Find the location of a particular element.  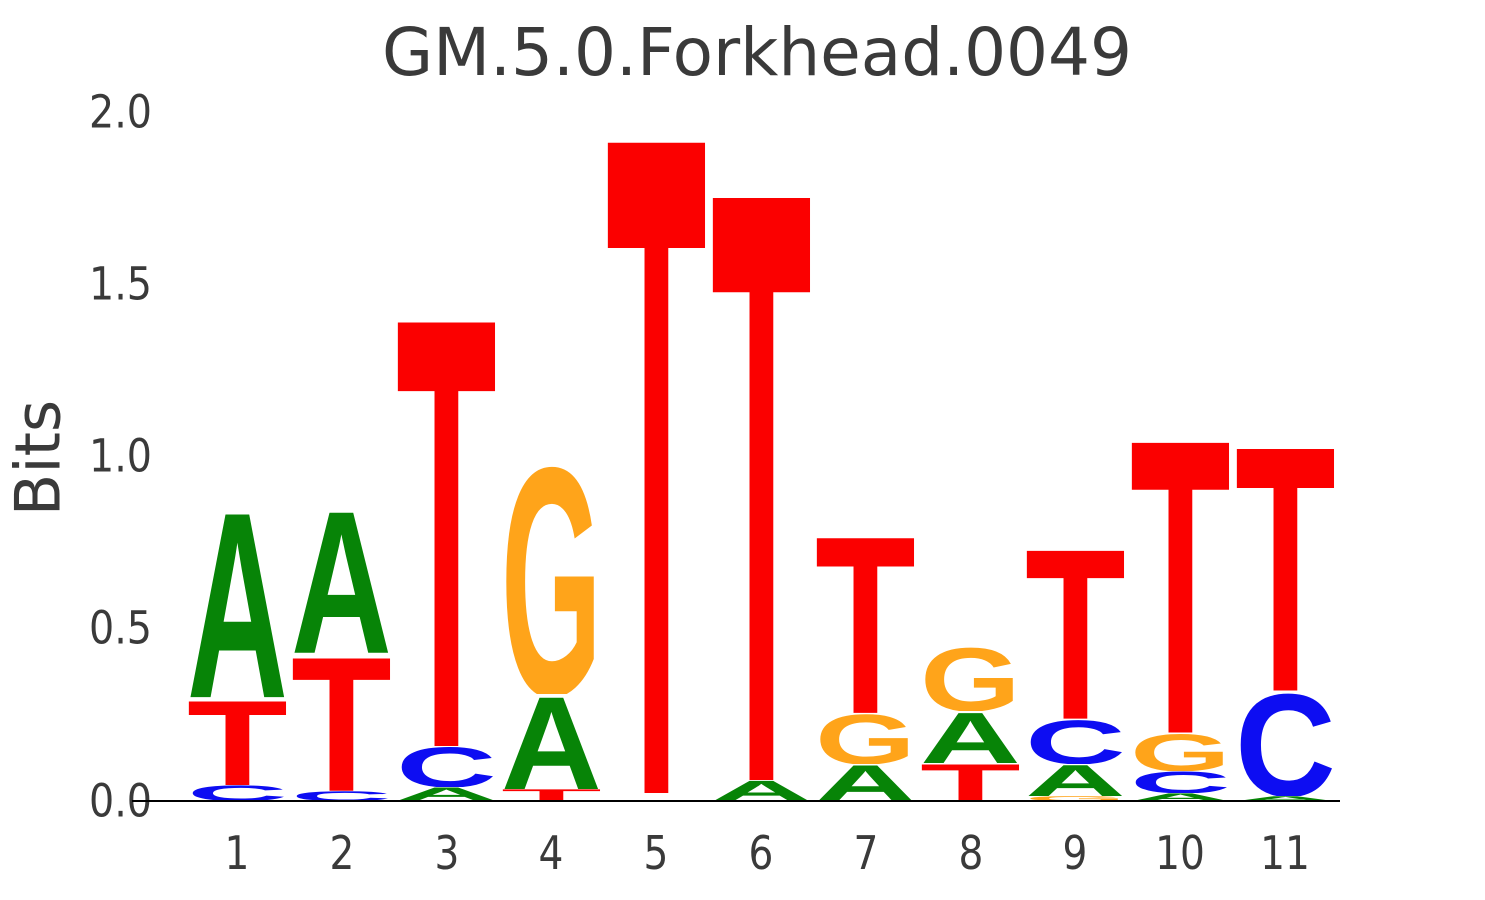

x-tick-label: 7 is located at coordinates (866, 853).